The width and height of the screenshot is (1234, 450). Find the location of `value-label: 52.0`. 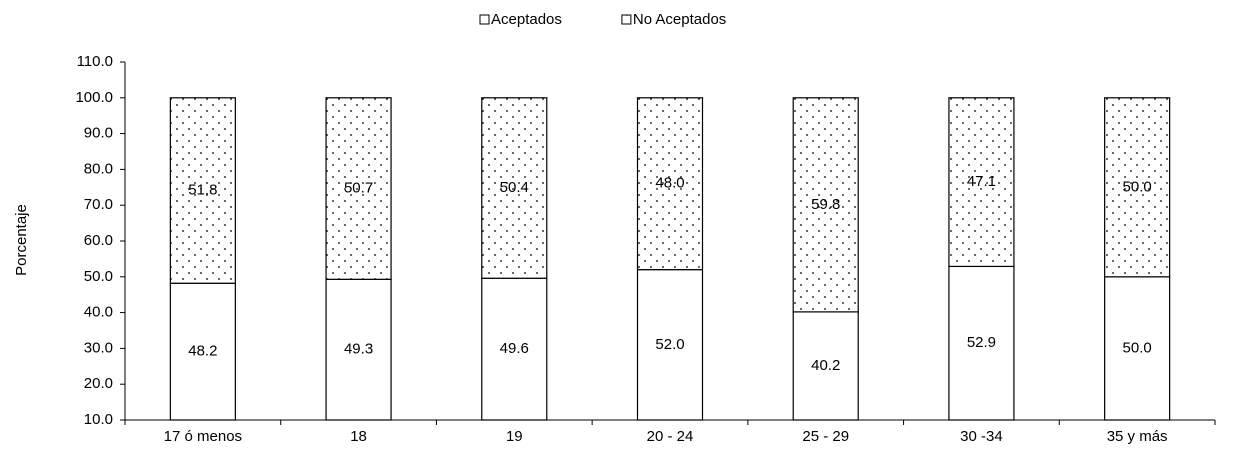

value-label: 52.0 is located at coordinates (669, 344).